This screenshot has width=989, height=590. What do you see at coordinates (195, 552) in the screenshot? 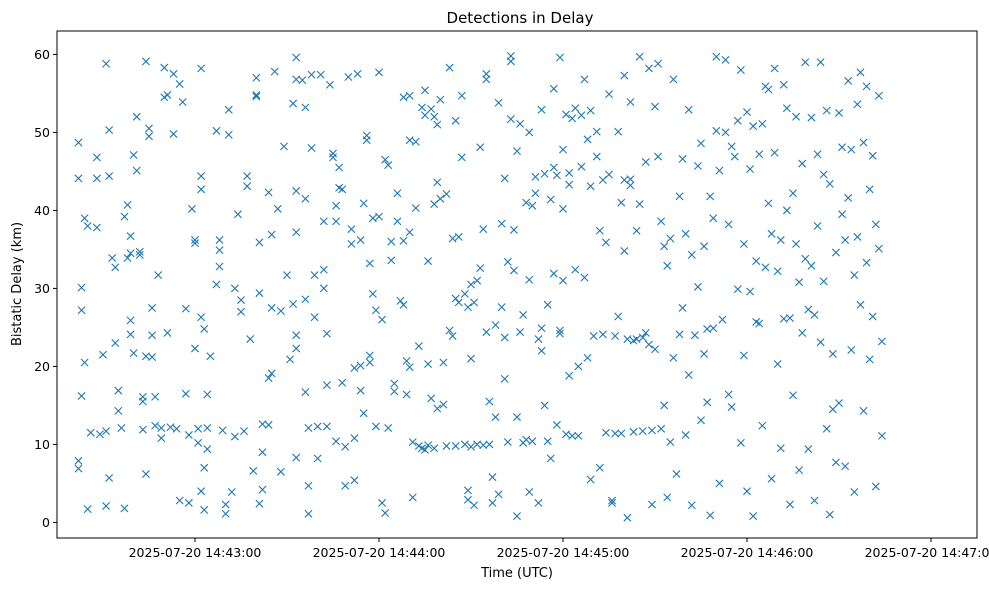
I see `x-tick-label: 2025-07-20 14:43:00` at bounding box center [195, 552].